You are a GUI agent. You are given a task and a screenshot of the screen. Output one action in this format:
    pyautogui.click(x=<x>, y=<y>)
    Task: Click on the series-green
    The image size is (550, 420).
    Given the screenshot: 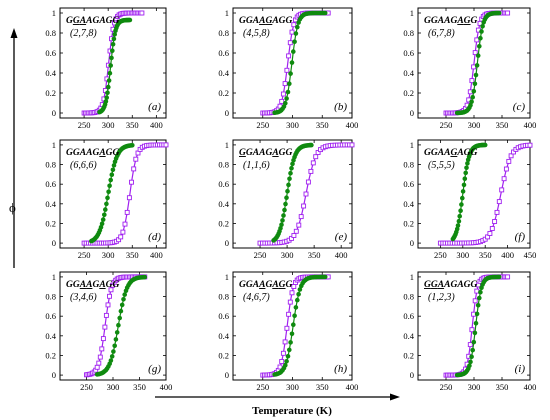 What is the action you would take?
    pyautogui.click(x=300, y=62)
    